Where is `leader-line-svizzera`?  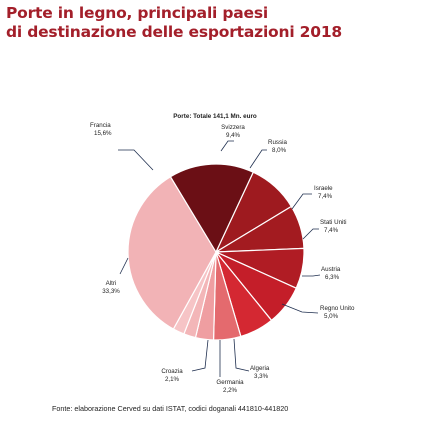 leader-line-svizzera is located at coordinates (227, 146).